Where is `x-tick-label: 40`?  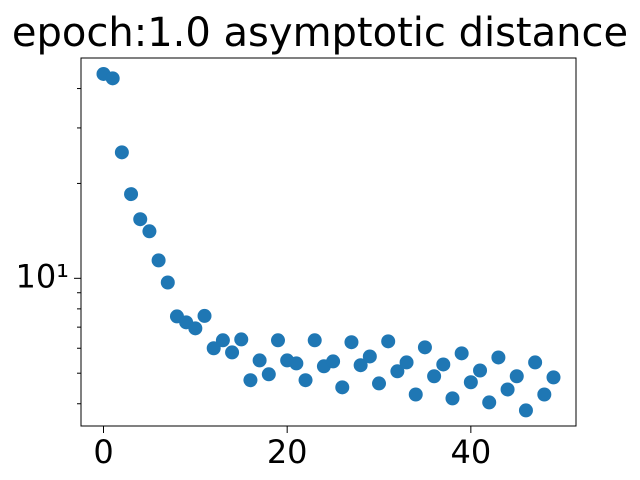 x-tick-label: 40 is located at coordinates (470, 452).